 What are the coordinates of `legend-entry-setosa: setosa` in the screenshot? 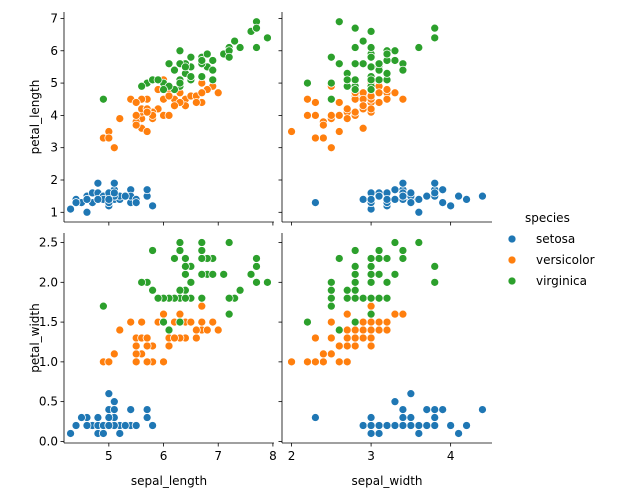 It's located at (541, 239).